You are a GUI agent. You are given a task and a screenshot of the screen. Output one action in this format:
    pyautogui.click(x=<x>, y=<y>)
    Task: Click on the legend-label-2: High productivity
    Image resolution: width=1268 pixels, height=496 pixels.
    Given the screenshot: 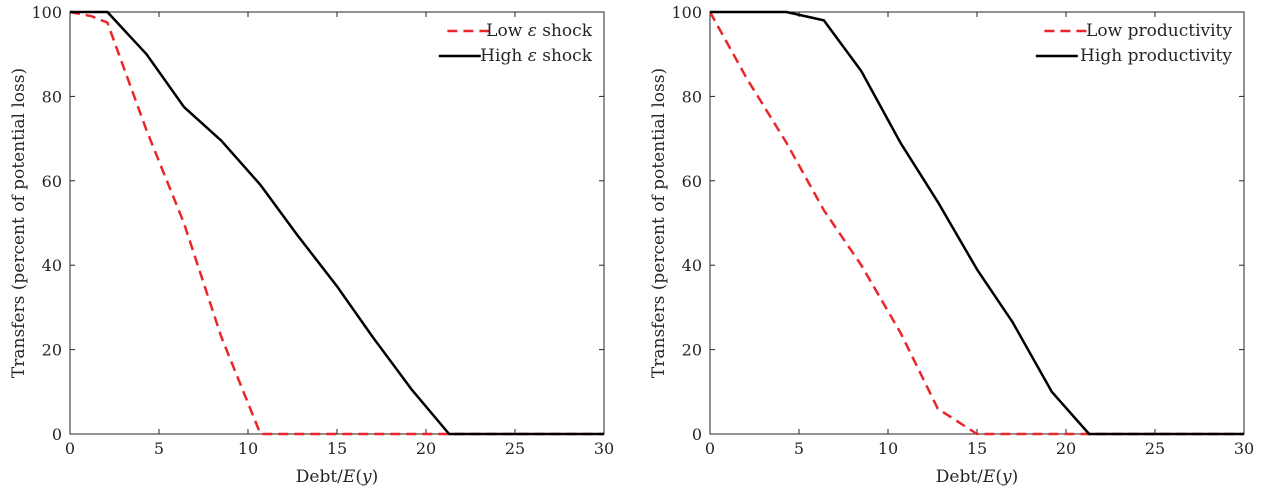 What is the action you would take?
    pyautogui.click(x=1156, y=56)
    